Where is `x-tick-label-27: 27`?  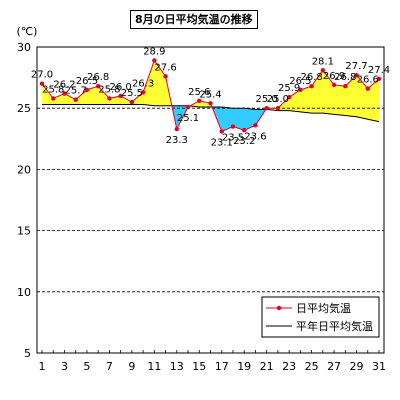
x-tick-label-27: 27 is located at coordinates (334, 366).